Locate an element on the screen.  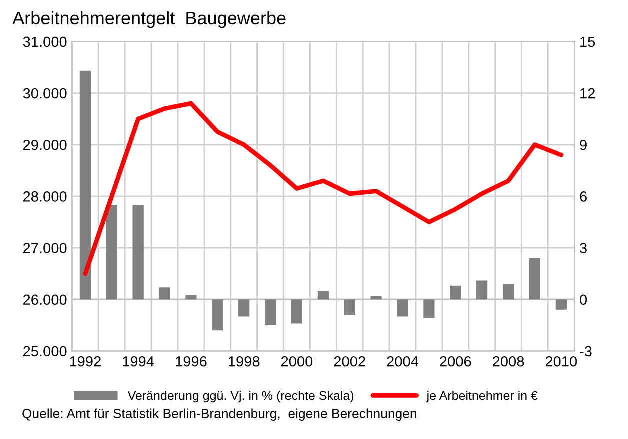
y-tick-label: 31.000 is located at coordinates (45, 42).